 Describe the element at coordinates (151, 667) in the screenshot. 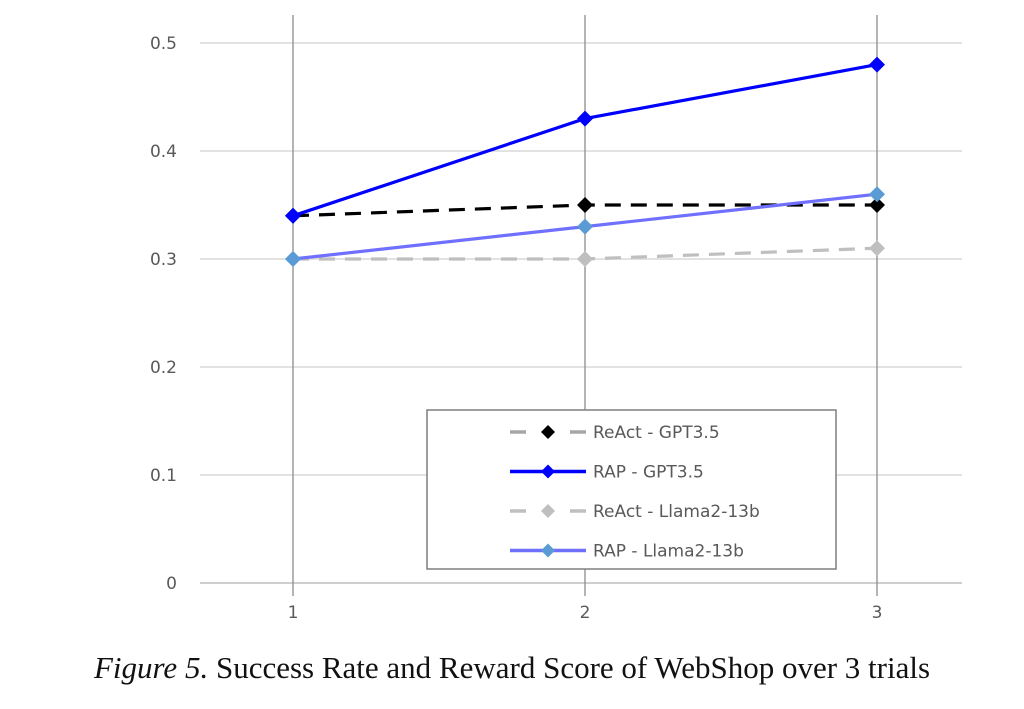

I see `figure-label: Figure 5.` at that location.